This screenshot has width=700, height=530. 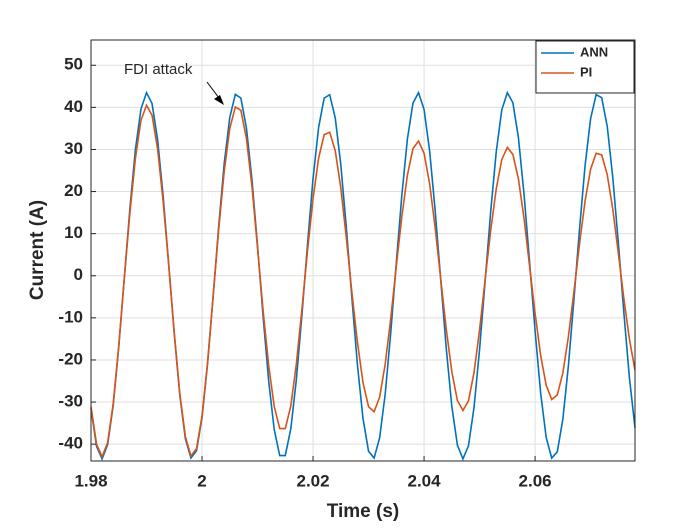 What do you see at coordinates (312, 480) in the screenshot?
I see `x-tick-label: 2.02` at bounding box center [312, 480].